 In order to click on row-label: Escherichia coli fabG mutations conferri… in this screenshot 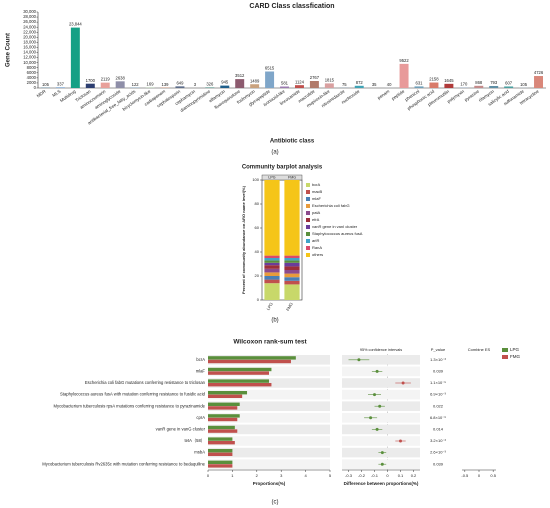, I will do `click(145, 382)`.